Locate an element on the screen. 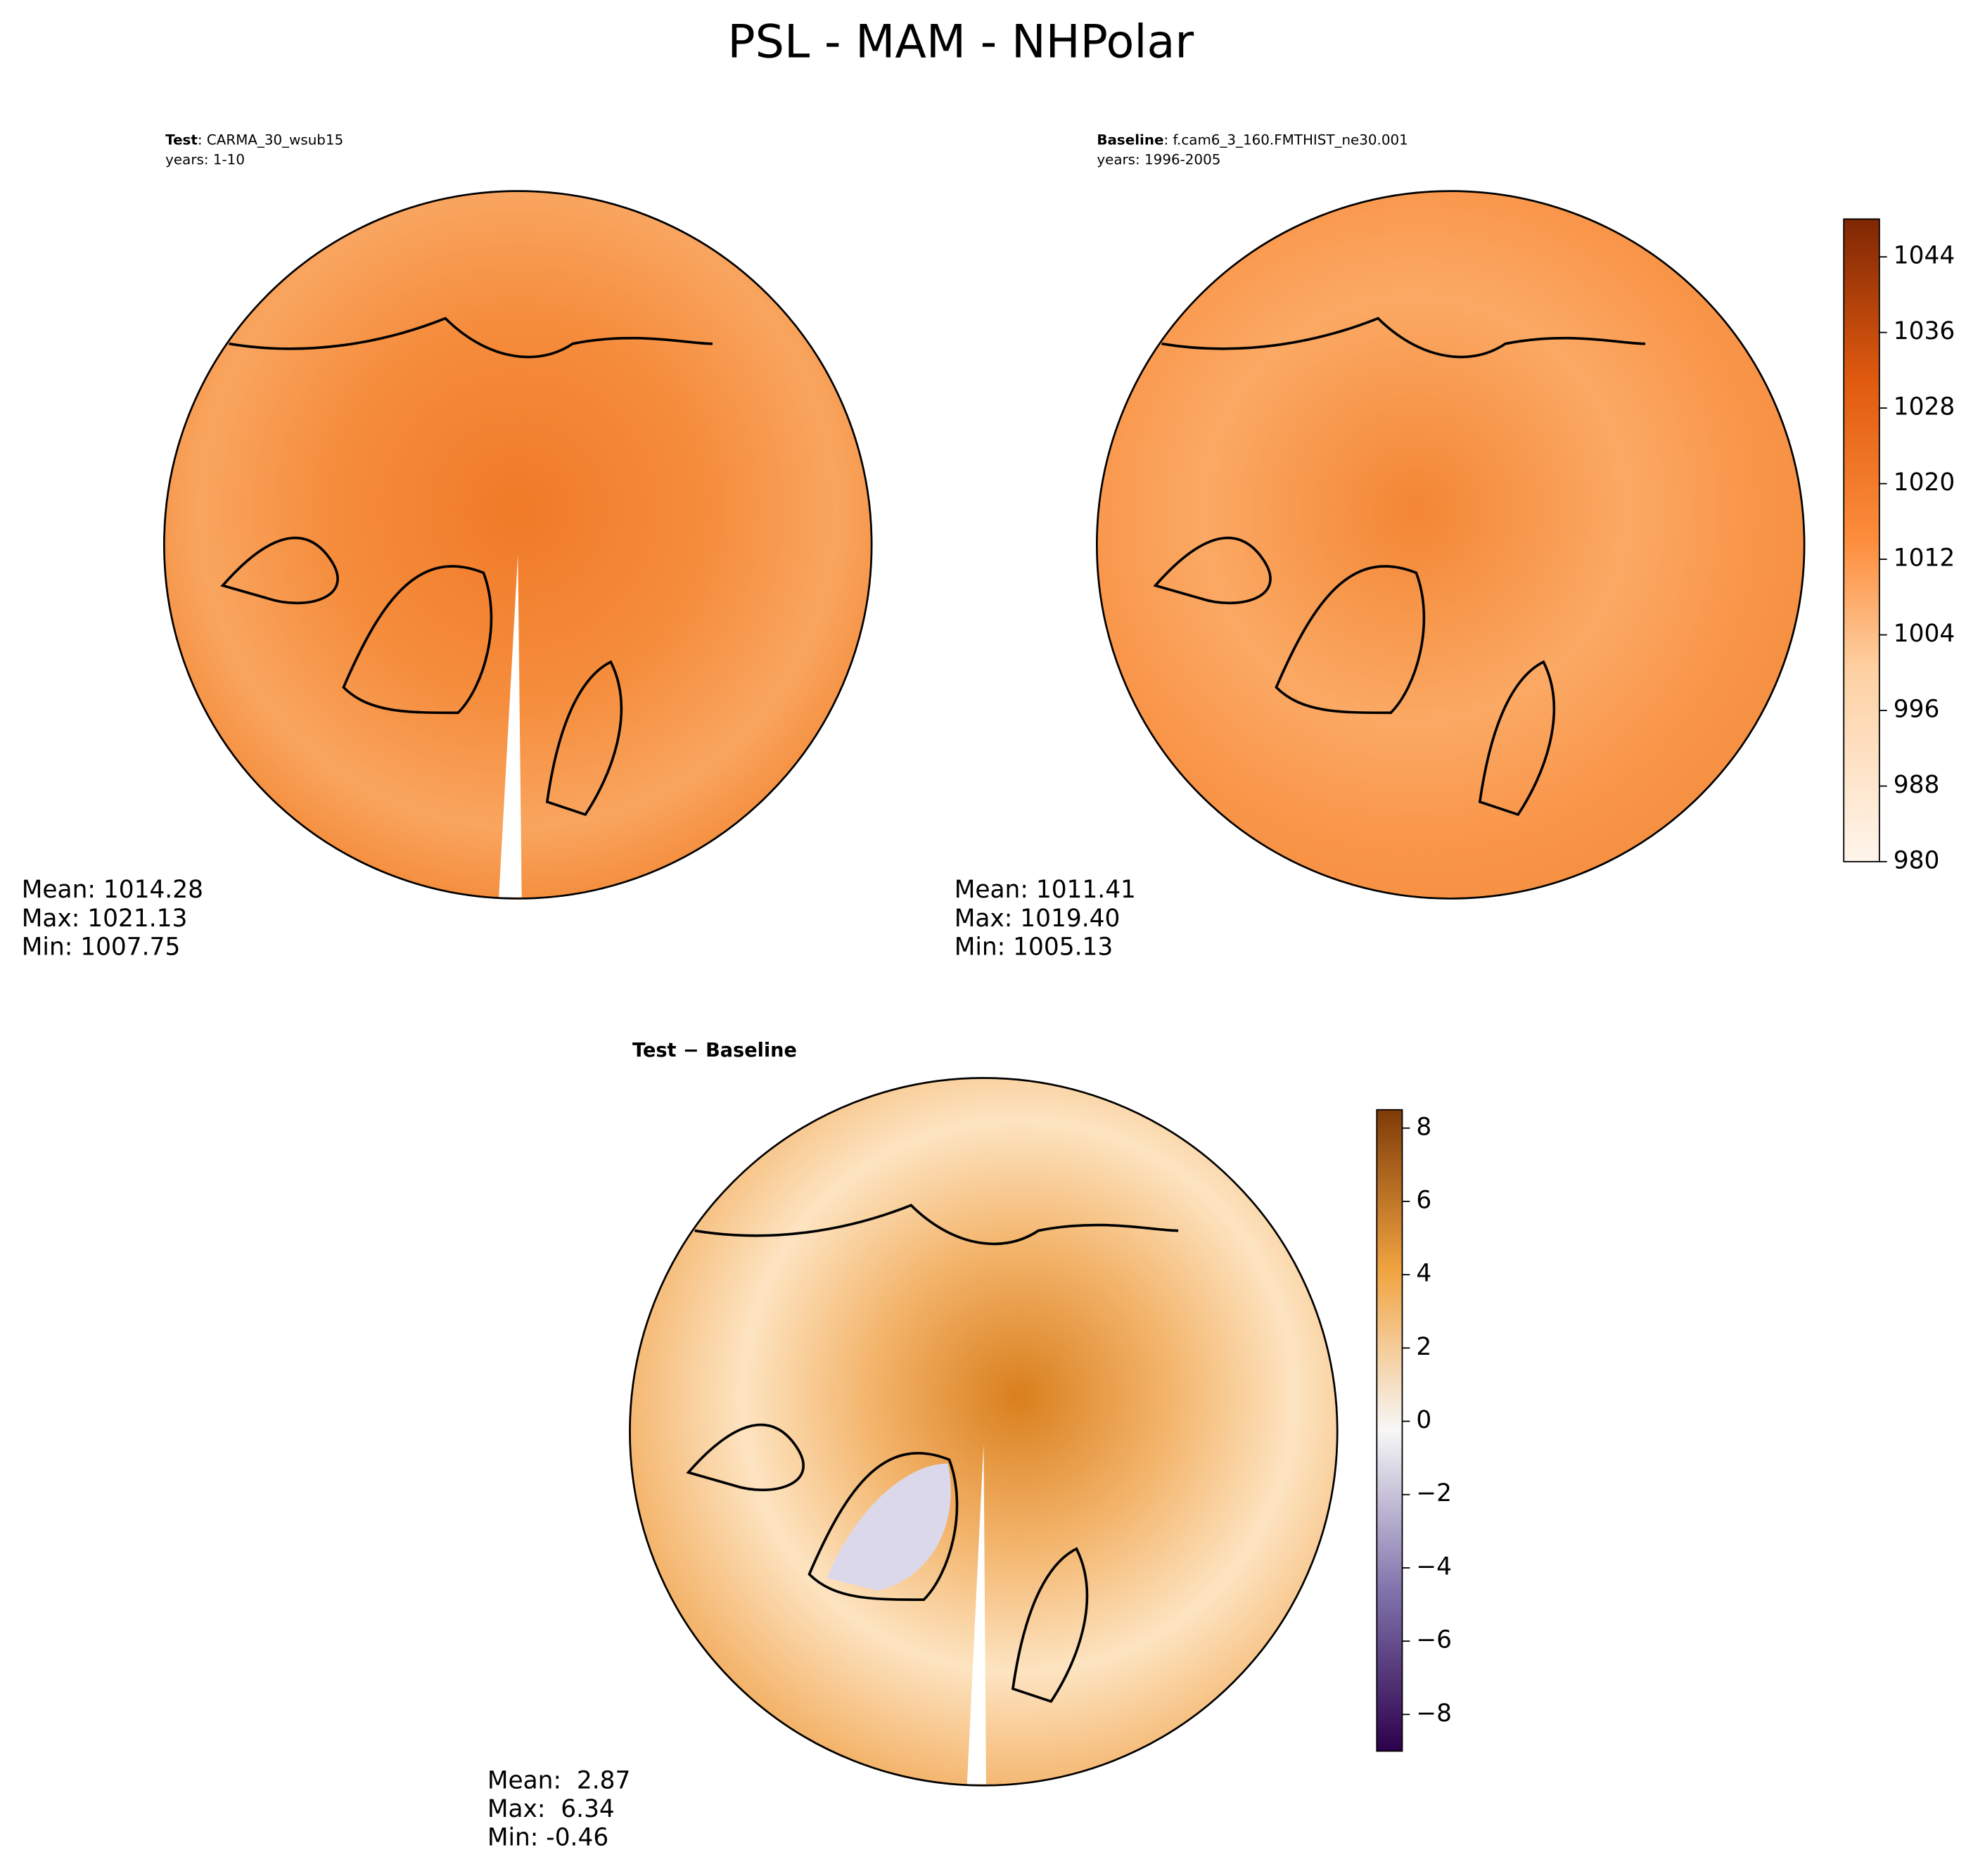  panel-header: Test − Baseline is located at coordinates (714, 1050).